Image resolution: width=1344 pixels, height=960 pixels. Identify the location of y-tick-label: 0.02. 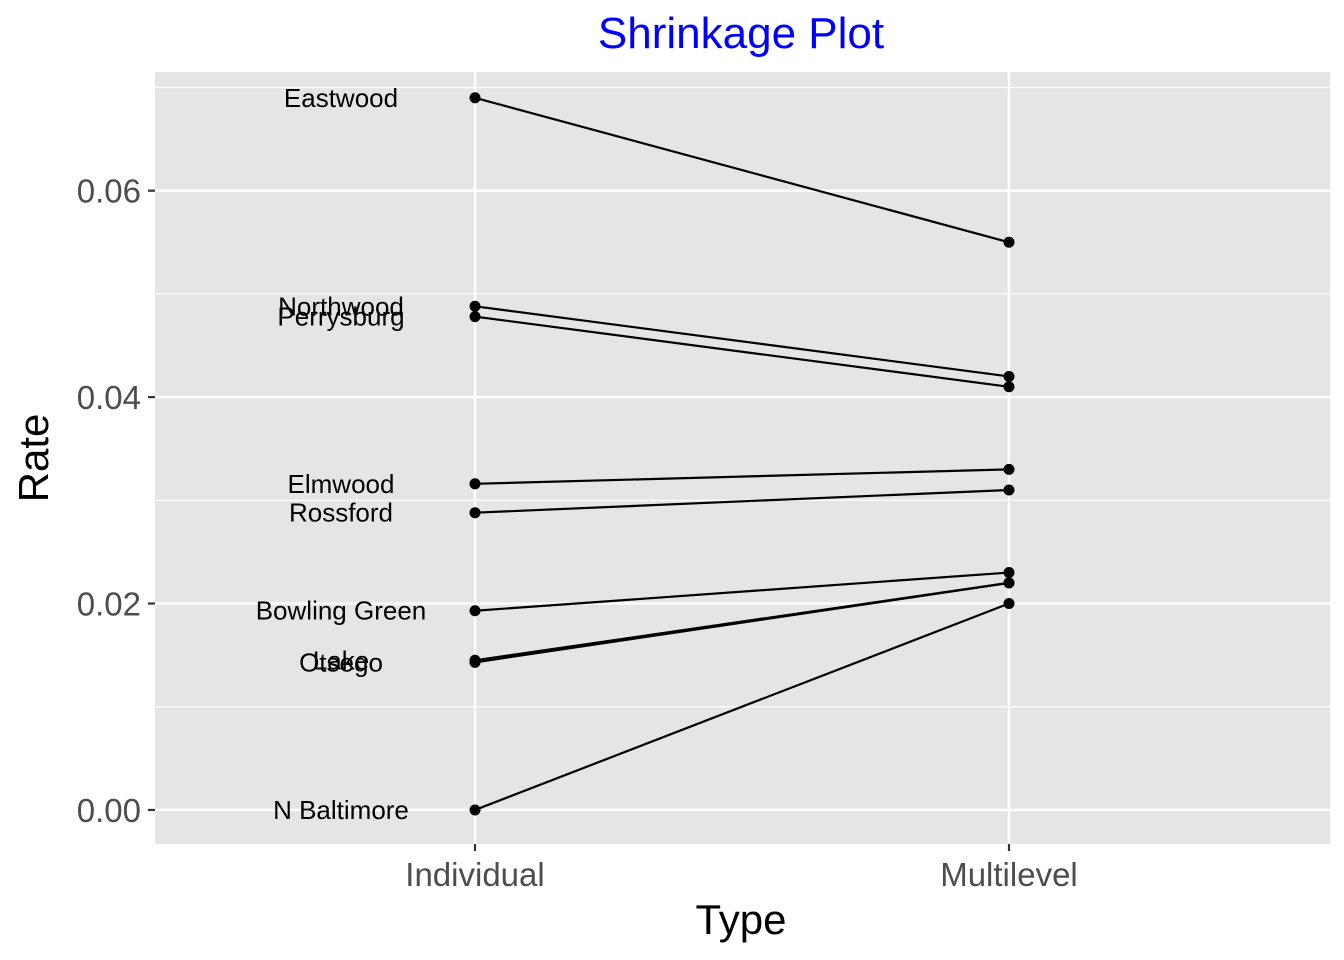
(109, 604).